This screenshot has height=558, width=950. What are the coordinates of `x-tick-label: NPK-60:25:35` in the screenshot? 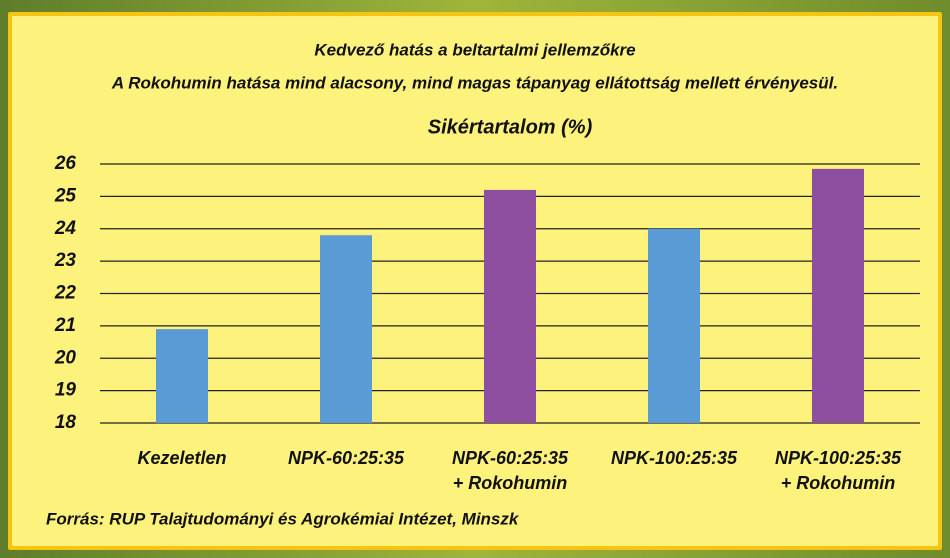 It's located at (346, 458).